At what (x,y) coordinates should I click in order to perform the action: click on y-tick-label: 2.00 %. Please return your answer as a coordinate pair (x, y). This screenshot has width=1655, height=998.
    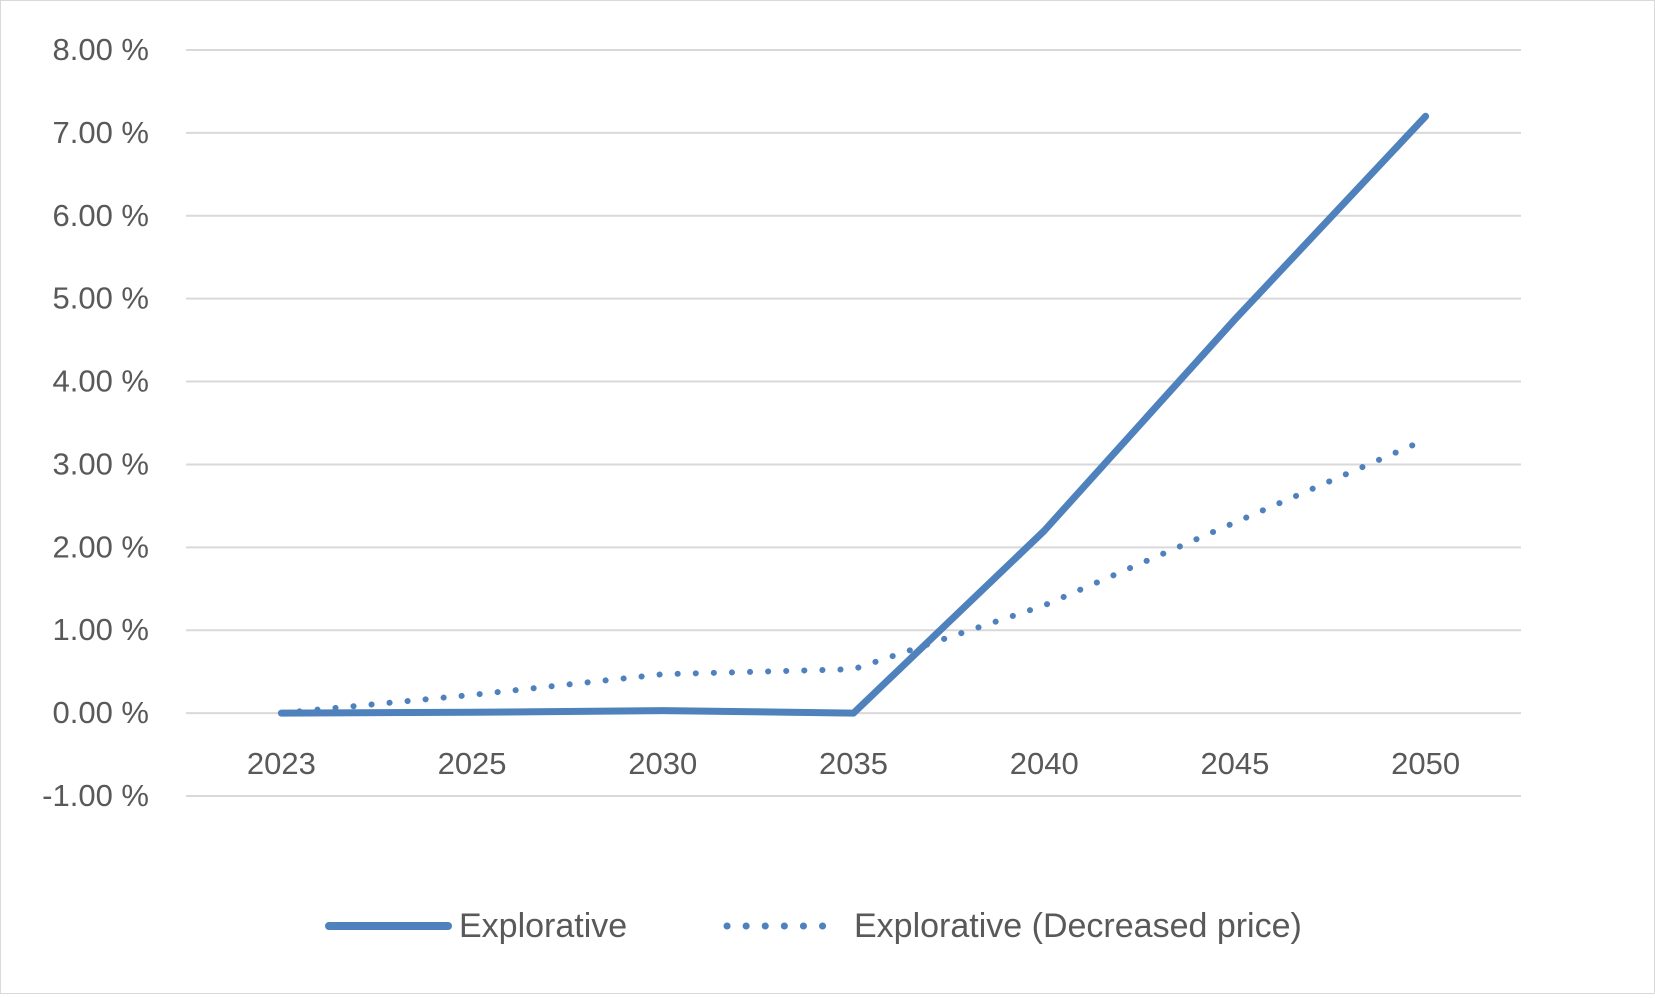
    Looking at the image, I should click on (100, 546).